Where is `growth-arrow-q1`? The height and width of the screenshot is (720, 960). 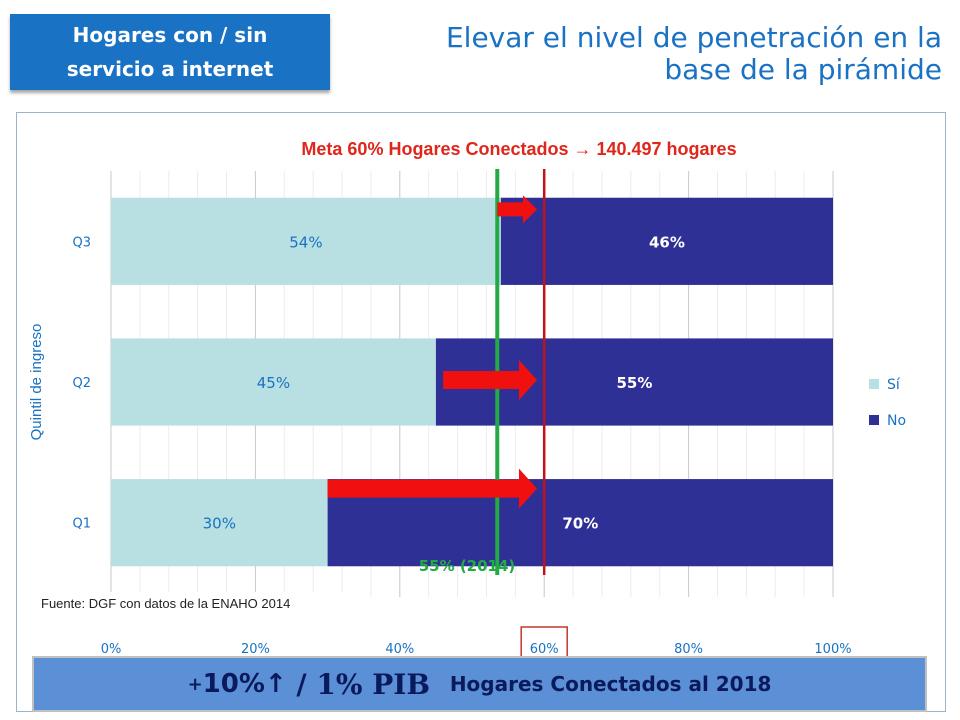
growth-arrow-q1 is located at coordinates (432, 488).